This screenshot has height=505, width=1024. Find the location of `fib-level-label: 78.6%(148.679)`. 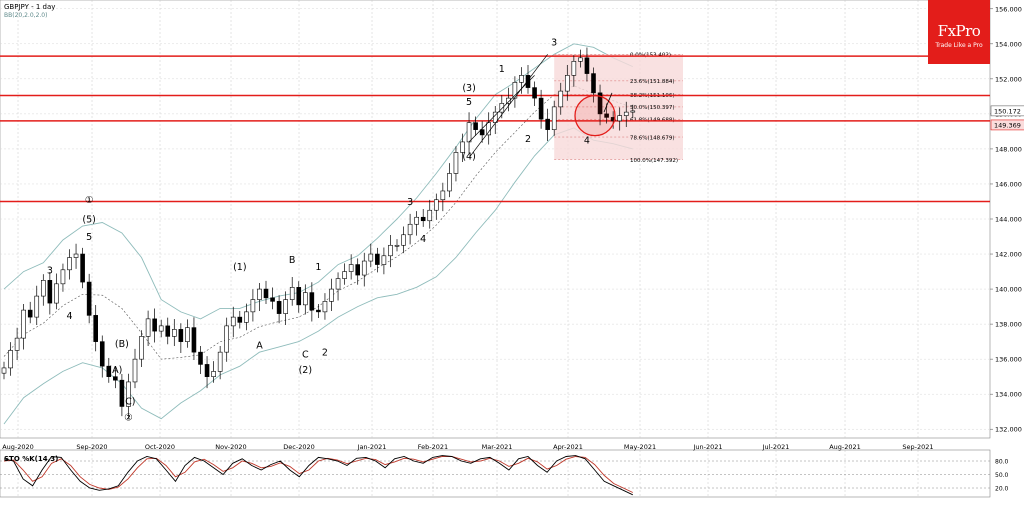

fib-level-label: 78.6%(148.679) is located at coordinates (652, 138).